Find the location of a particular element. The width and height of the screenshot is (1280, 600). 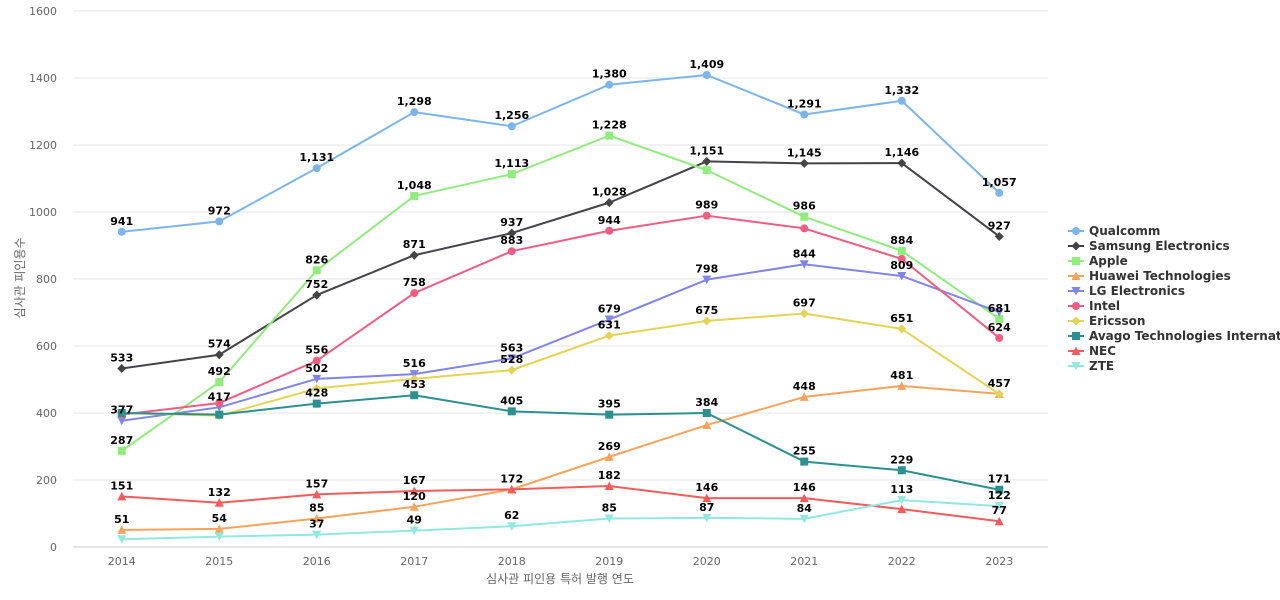

legend-item: Huawei Technologies is located at coordinates (1149, 276).